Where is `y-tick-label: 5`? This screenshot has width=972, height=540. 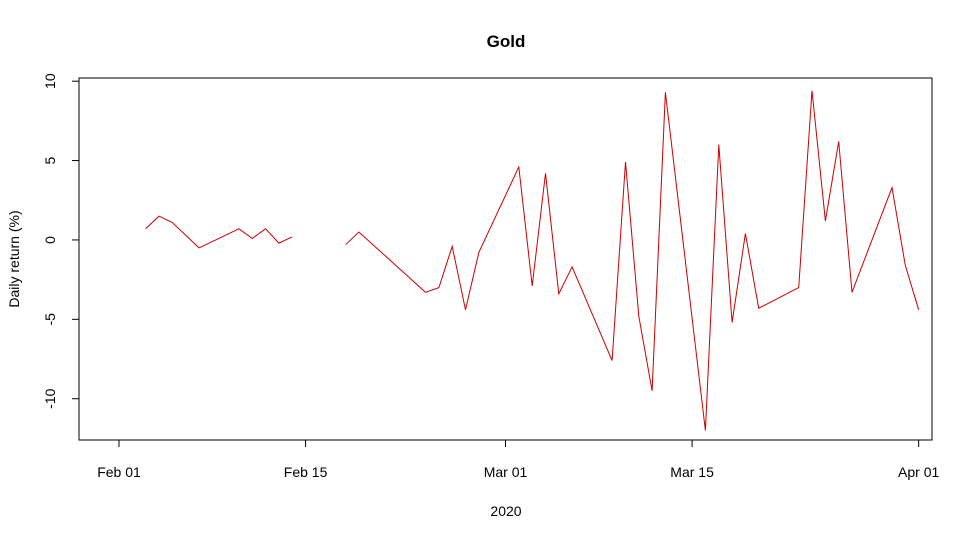 y-tick-label: 5 is located at coordinates (50, 160).